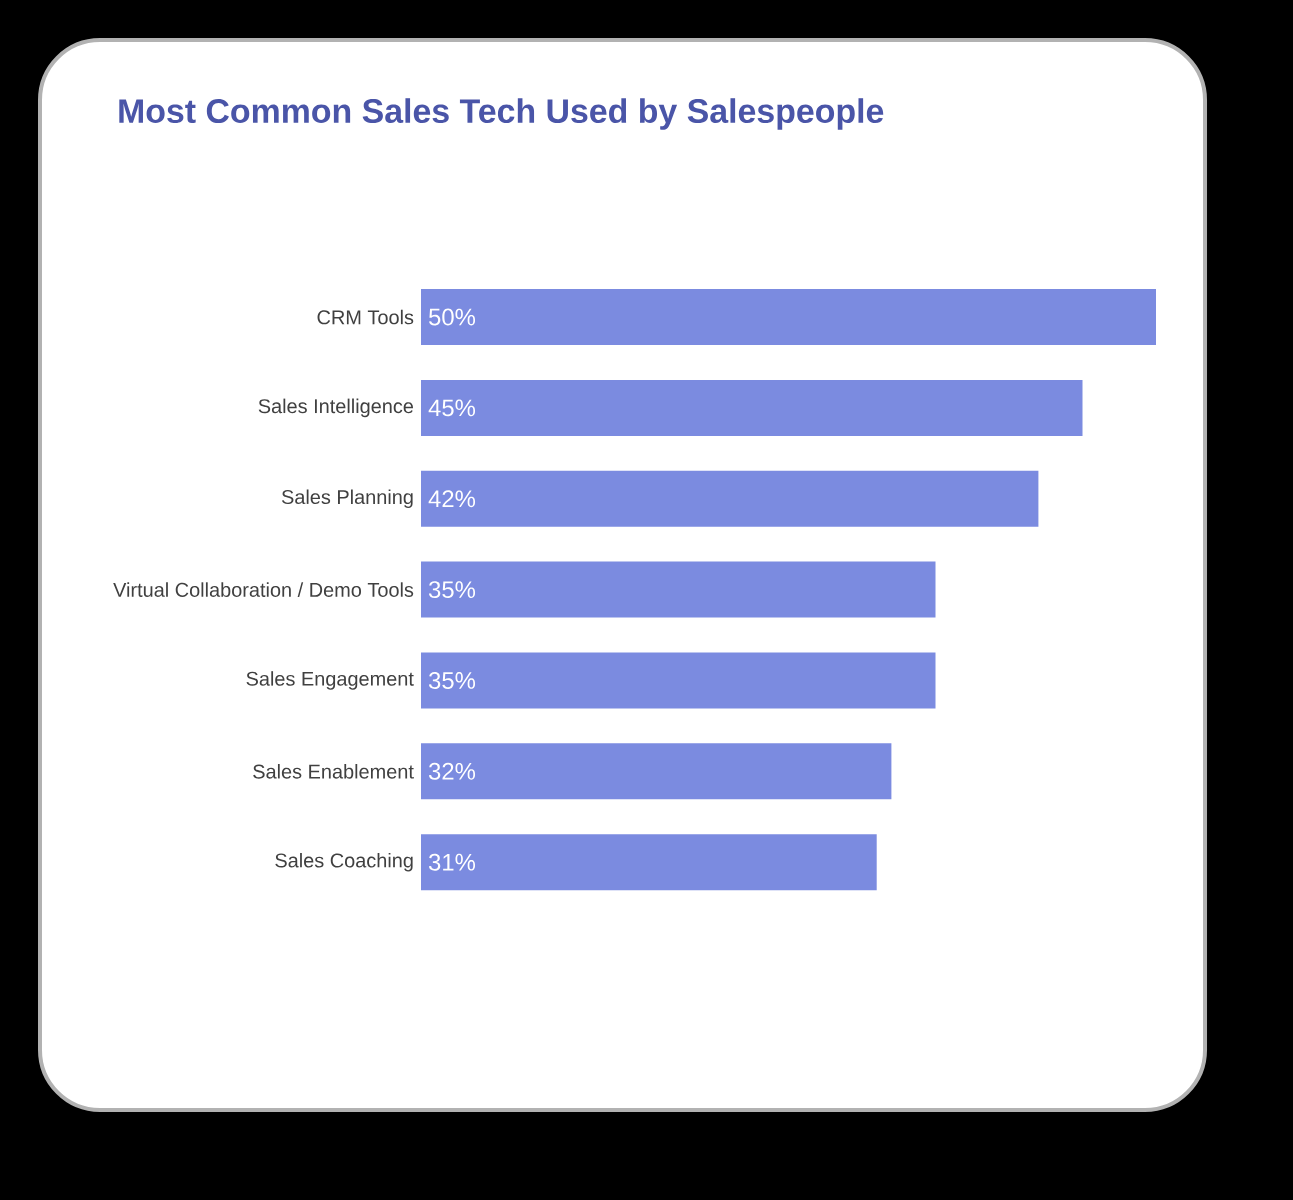 The width and height of the screenshot is (1293, 1200). I want to click on y-tick-label: Sales Coaching, so click(344, 862).